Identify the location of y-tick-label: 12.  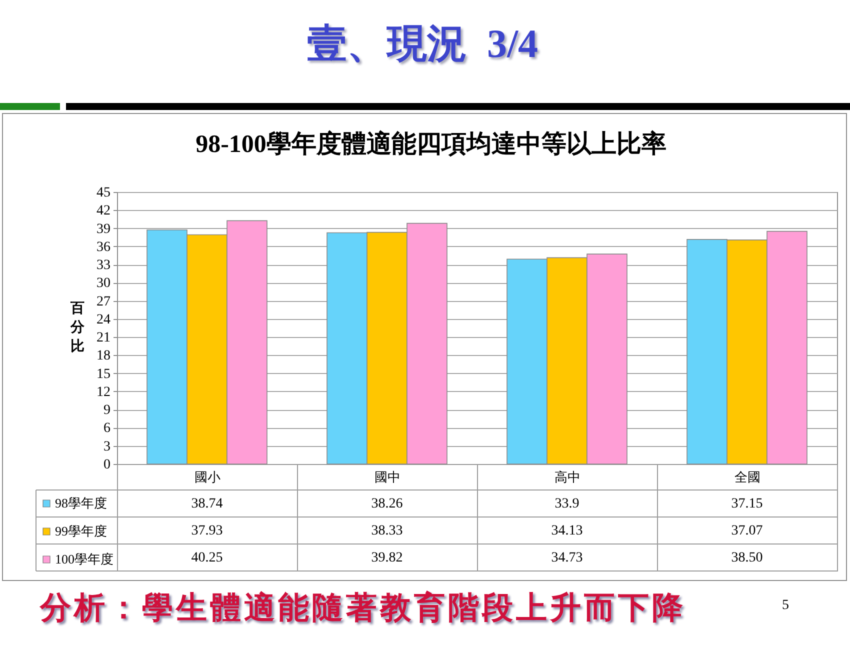
(103, 392).